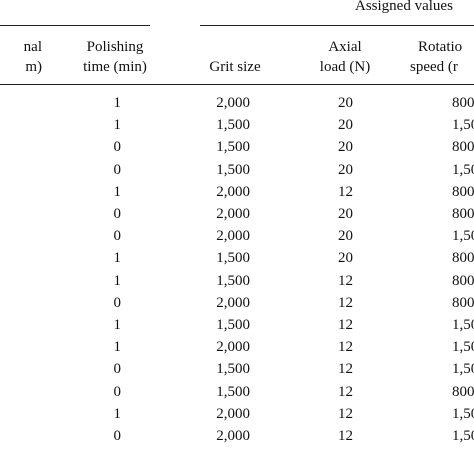 The height and width of the screenshot is (474, 474). What do you see at coordinates (434, 67) in the screenshot?
I see `col-header-5-line2: speed (r` at bounding box center [434, 67].